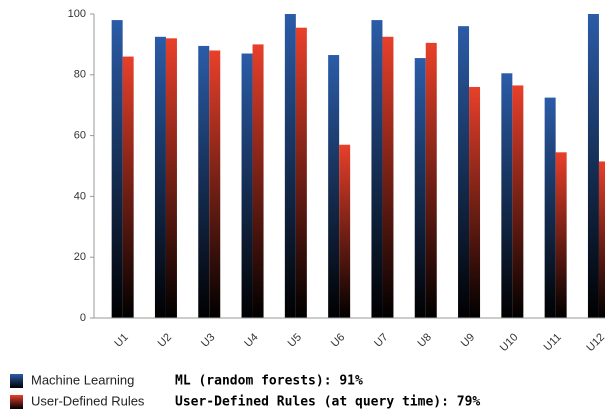  What do you see at coordinates (295, 340) in the screenshot?
I see `x-tick-label: U5` at bounding box center [295, 340].